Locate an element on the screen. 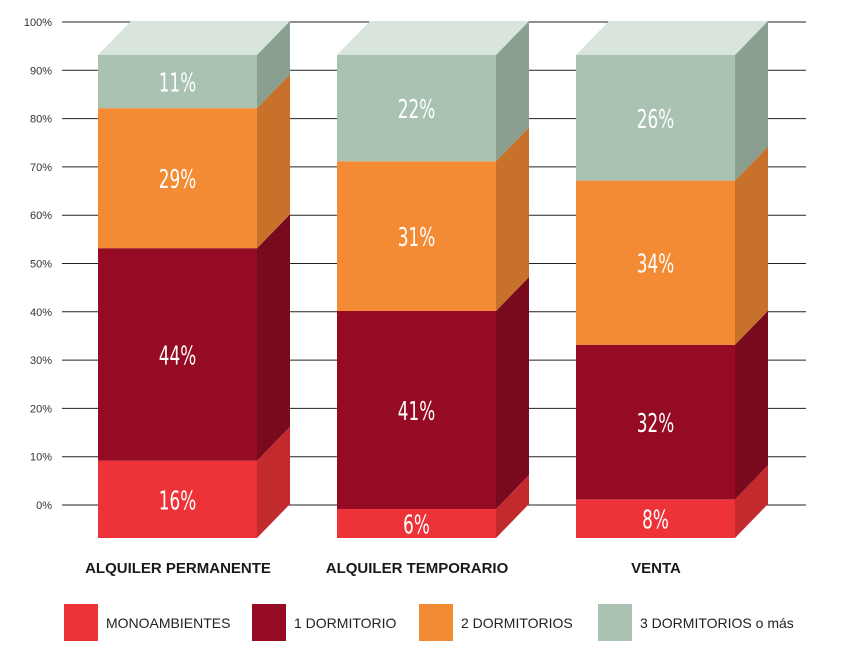 This screenshot has width=846, height=653. legend-item: 2 DORMITORIOS is located at coordinates (496, 622).